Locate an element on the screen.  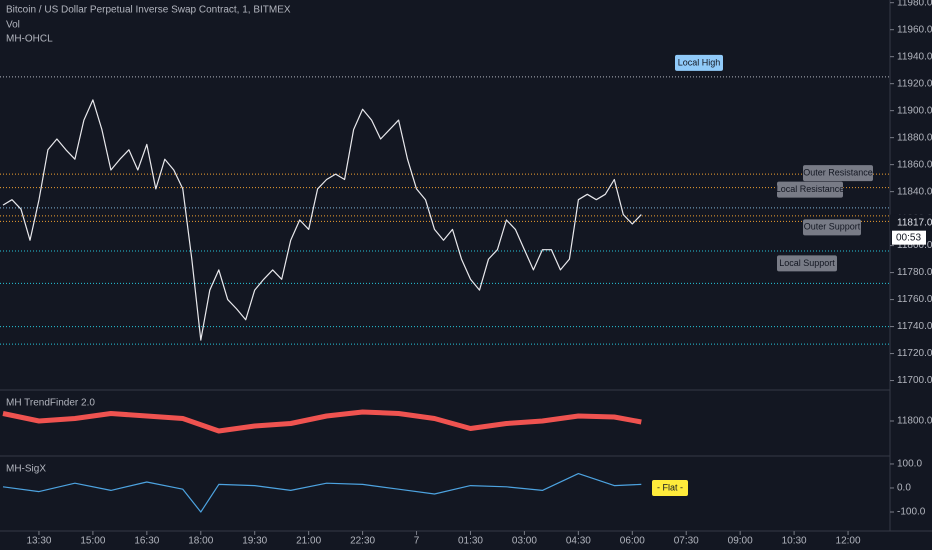
annotation-label: - Flat - is located at coordinates (670, 487).